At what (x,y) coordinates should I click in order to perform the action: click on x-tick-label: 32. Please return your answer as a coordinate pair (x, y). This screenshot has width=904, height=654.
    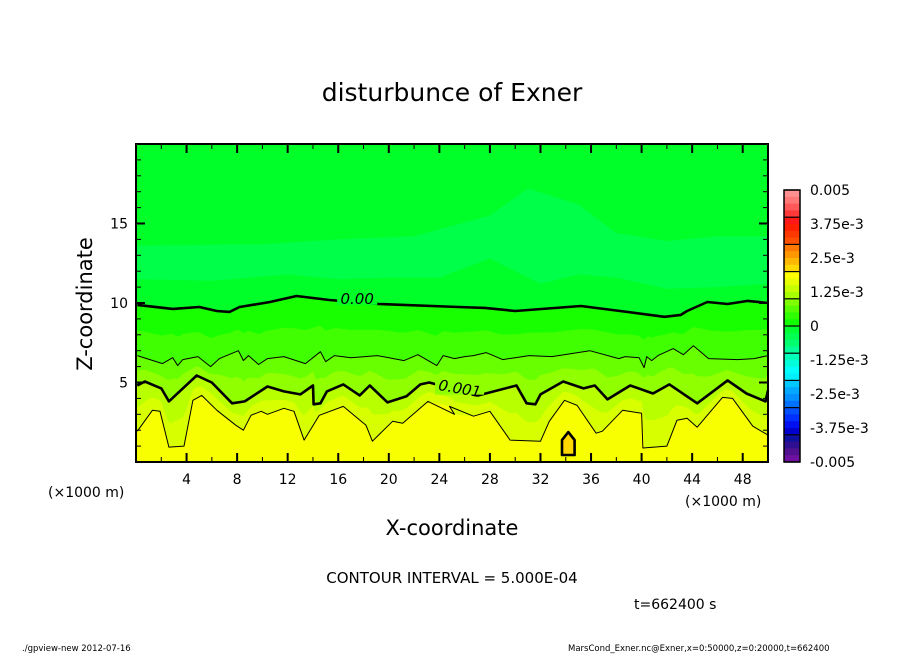
    Looking at the image, I should click on (541, 480).